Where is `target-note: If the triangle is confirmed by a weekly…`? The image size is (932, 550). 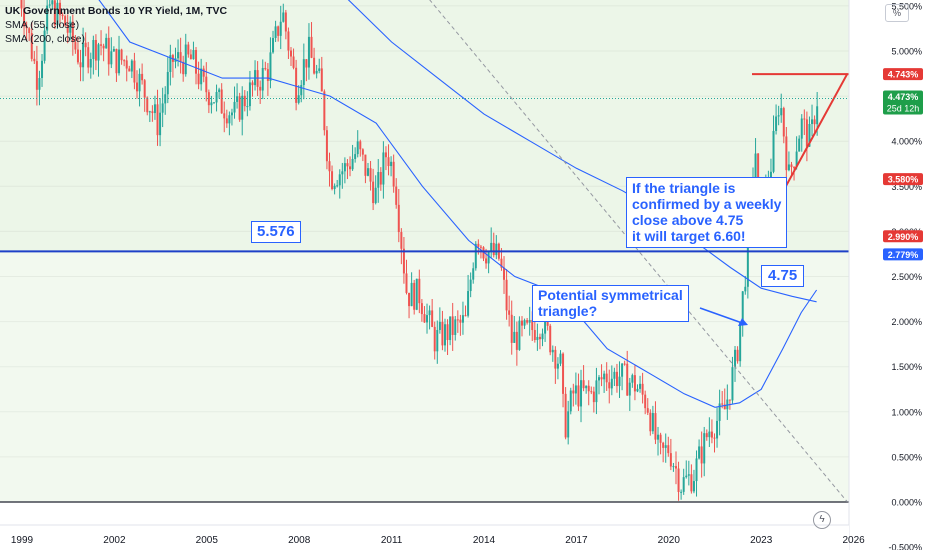
target-note: If the triangle is confirmed by a weekly… is located at coordinates (707, 212).